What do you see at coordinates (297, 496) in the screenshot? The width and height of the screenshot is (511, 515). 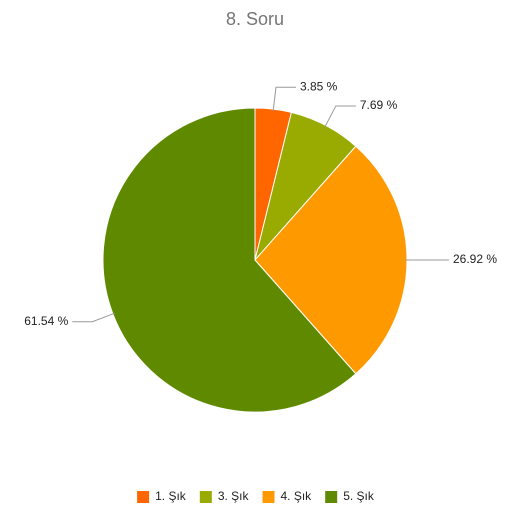 I see `legend-label: 4. Şık` at bounding box center [297, 496].